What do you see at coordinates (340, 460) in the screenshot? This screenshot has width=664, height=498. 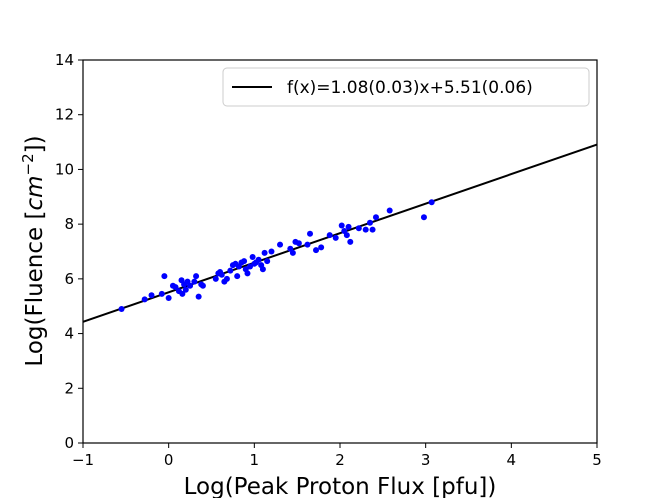 I see `x-tick-label: 2` at bounding box center [340, 460].